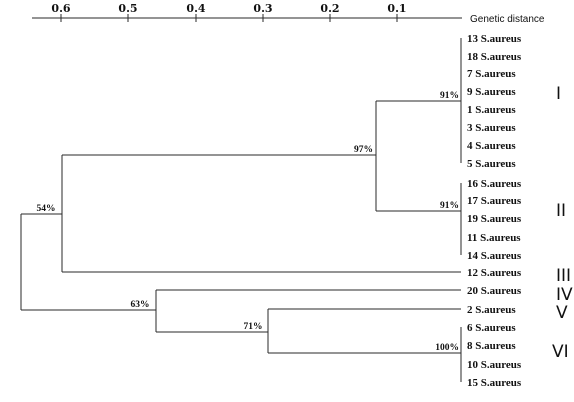 Image resolution: width=574 pixels, height=402 pixels. Describe the element at coordinates (494, 383) in the screenshot. I see `leaf-label: 15 S.aureus` at that location.